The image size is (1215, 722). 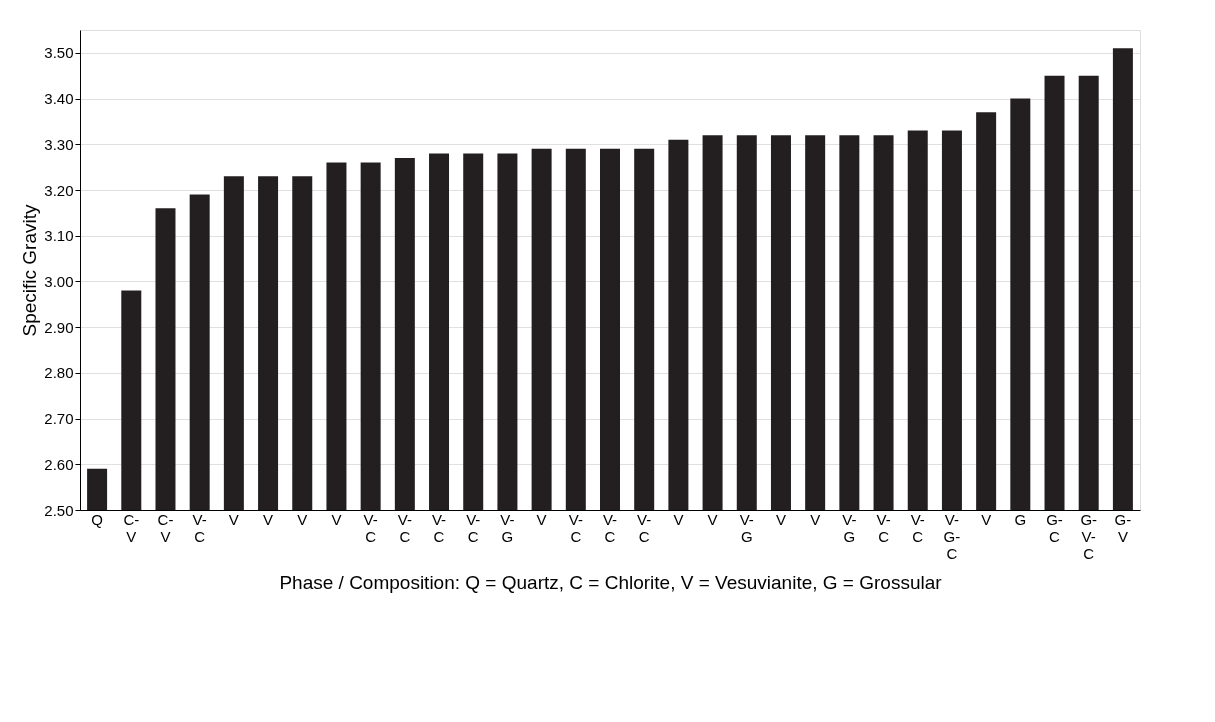 What do you see at coordinates (59, 373) in the screenshot?
I see `y-tick-label: 2.80` at bounding box center [59, 373].